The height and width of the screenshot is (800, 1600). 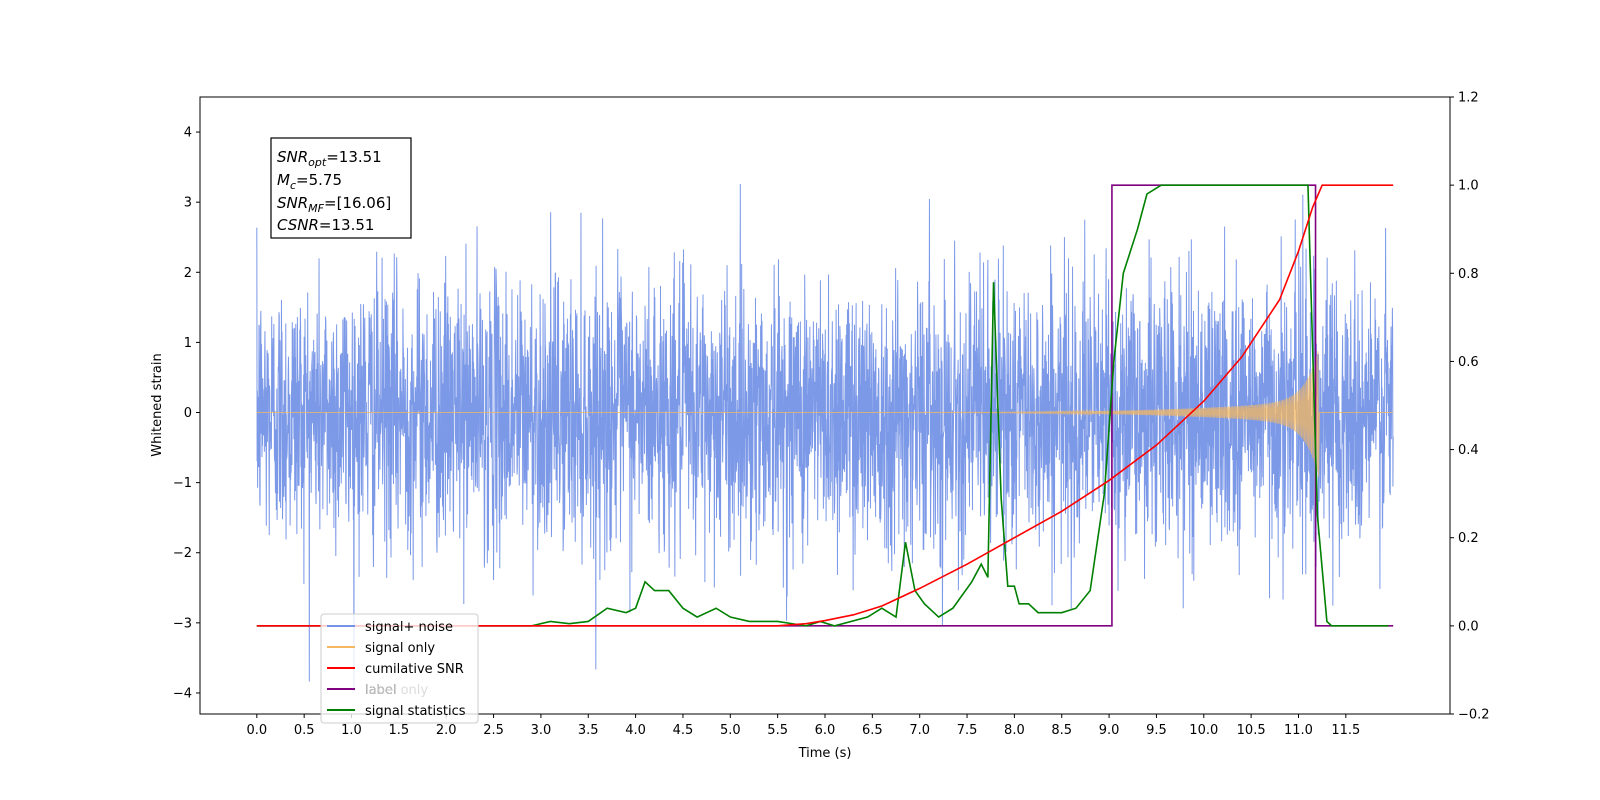 I want to click on legend-box, so click(x=399, y=668).